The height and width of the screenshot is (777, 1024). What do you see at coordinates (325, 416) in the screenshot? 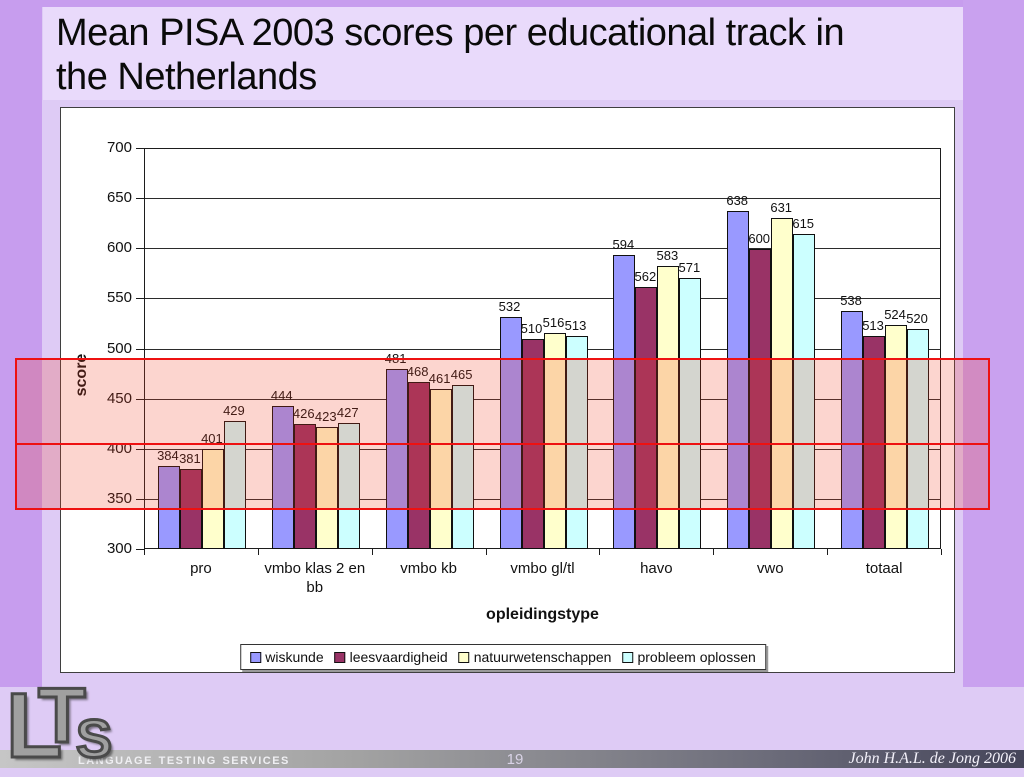
I see `bar-value-label: 423` at bounding box center [325, 416].